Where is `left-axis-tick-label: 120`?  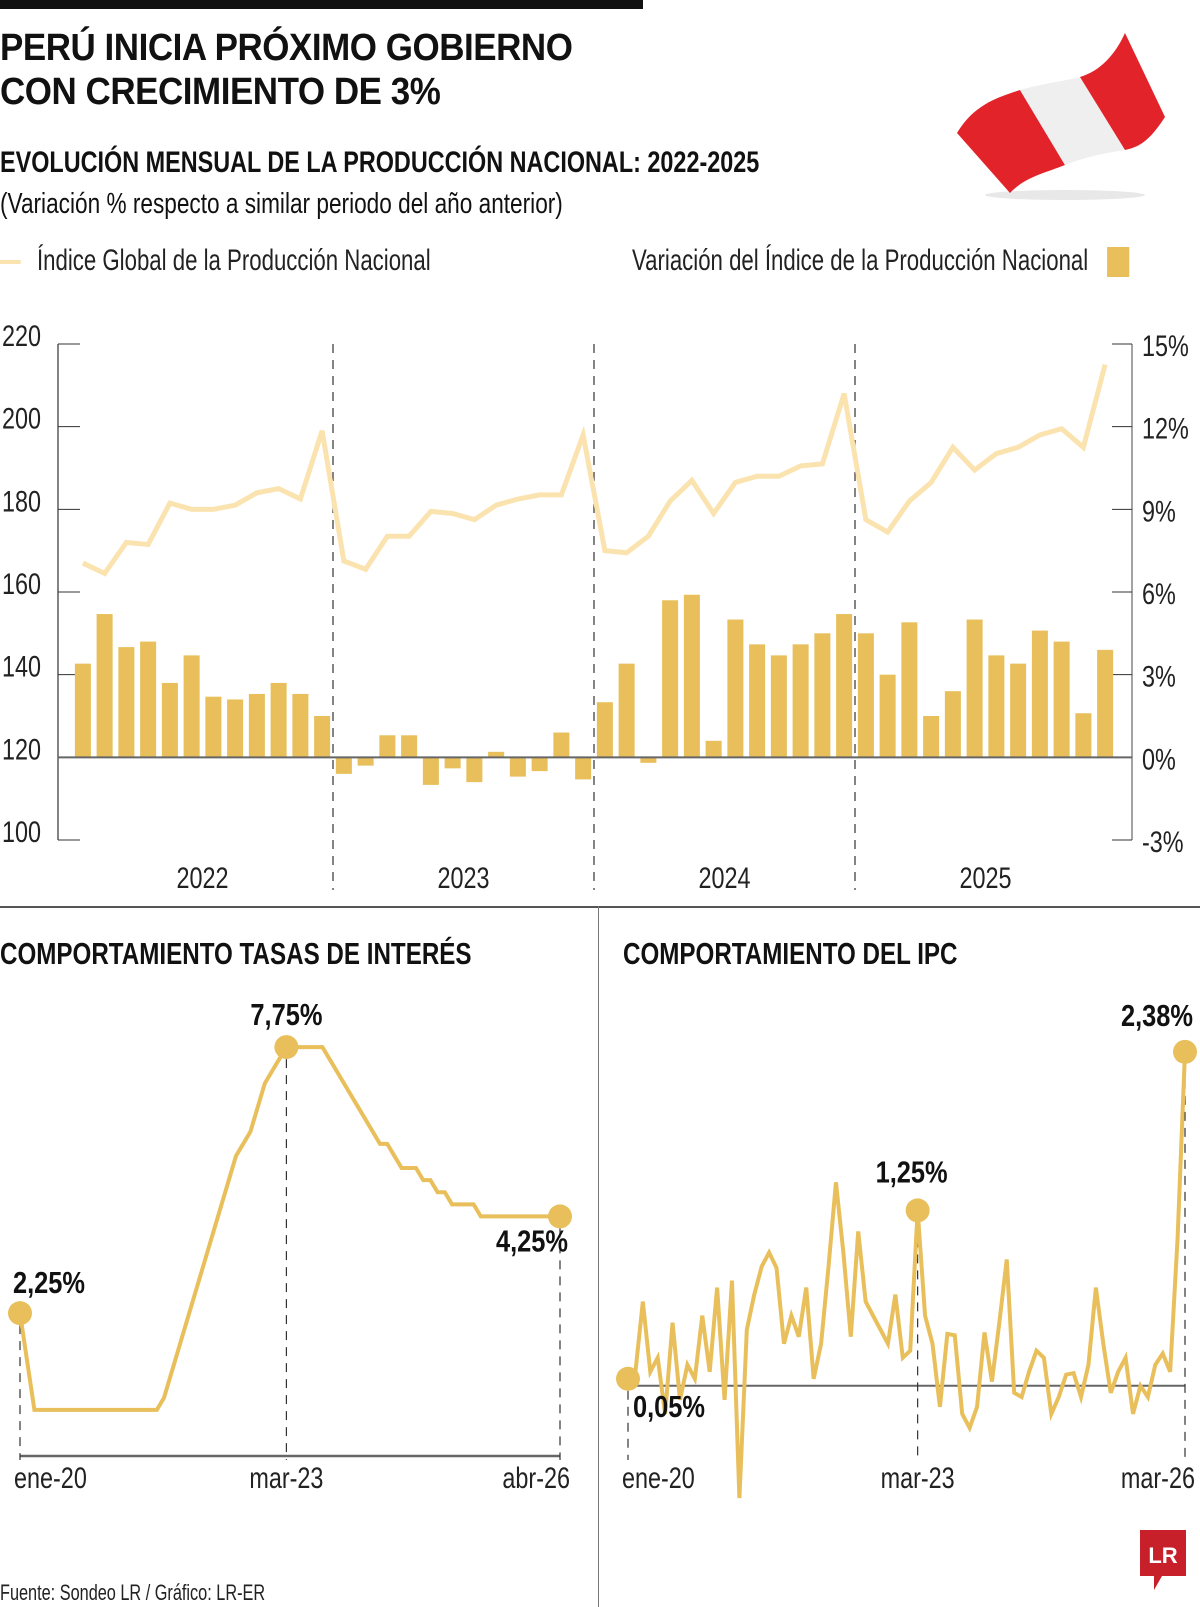
left-axis-tick-label: 120 is located at coordinates (21, 749).